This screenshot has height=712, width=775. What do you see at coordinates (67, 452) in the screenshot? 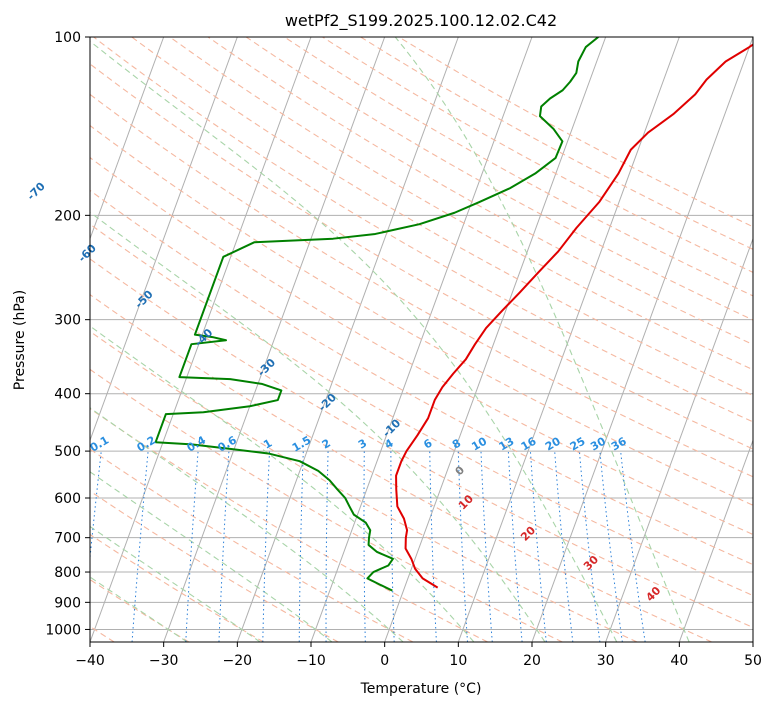
I see `y-tick-label: 500` at bounding box center [67, 452].